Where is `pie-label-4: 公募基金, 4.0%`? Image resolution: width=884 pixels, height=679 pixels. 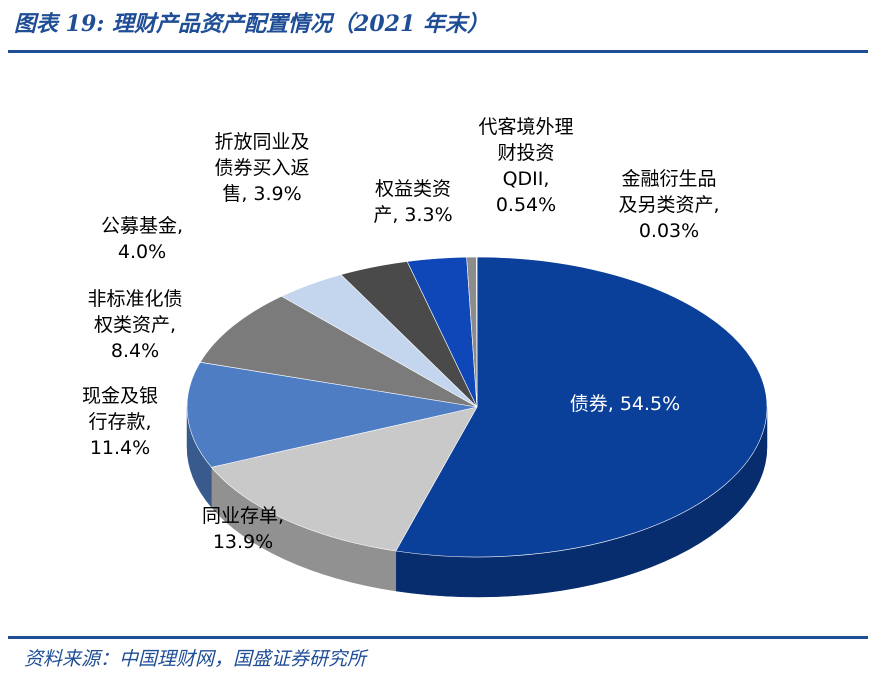
pie-label-4: 公募基金, 4.0% is located at coordinates (142, 239).